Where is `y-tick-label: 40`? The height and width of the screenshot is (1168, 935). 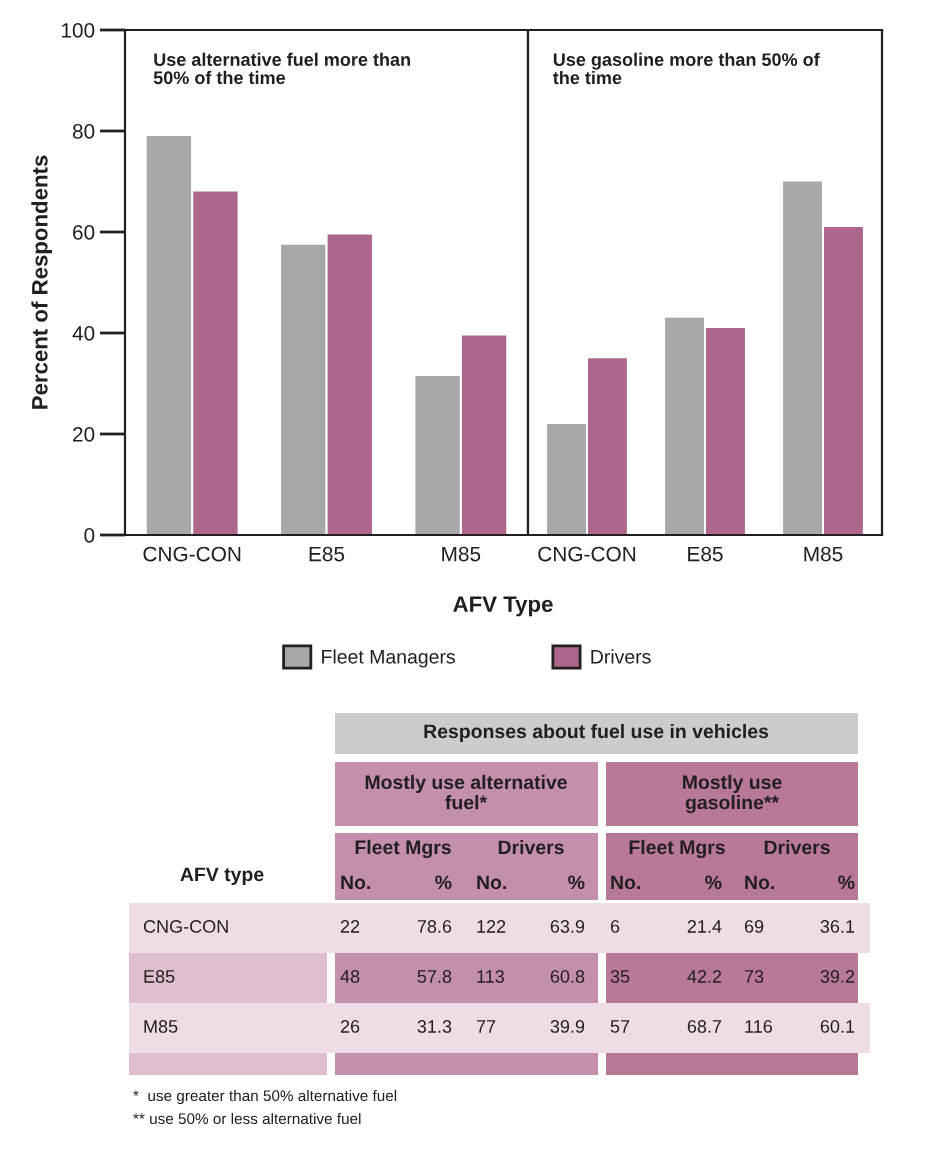
y-tick-label: 40 is located at coordinates (83, 333).